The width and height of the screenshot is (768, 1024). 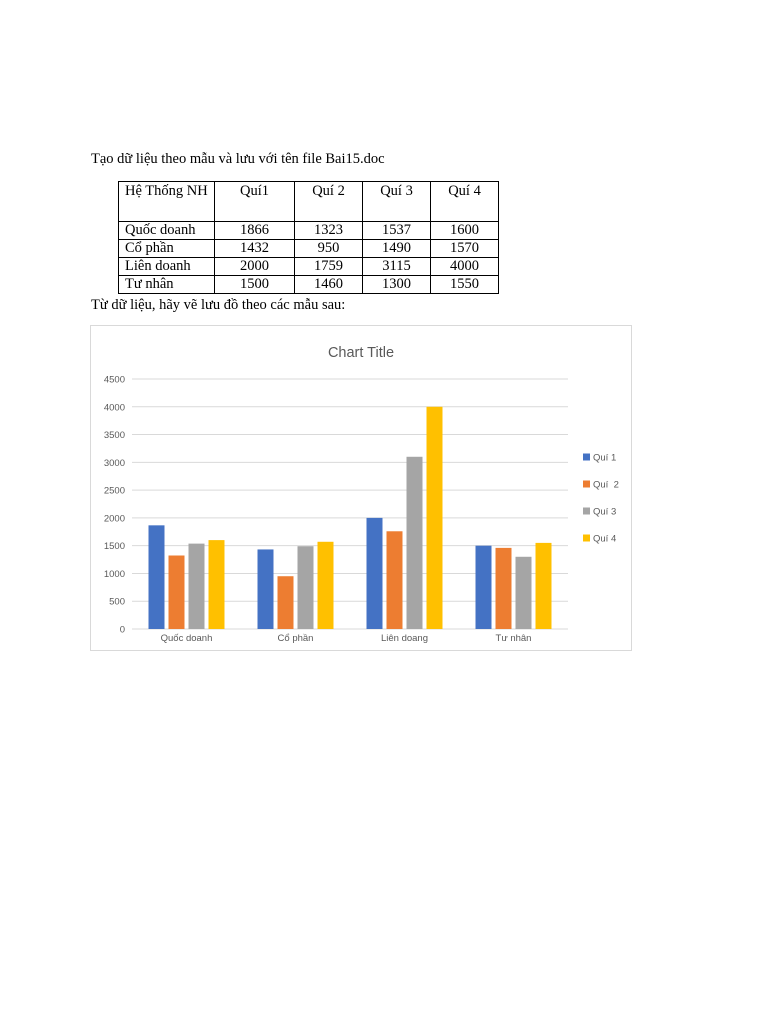 I want to click on table-cell: Cổ phần, so click(x=166, y=248).